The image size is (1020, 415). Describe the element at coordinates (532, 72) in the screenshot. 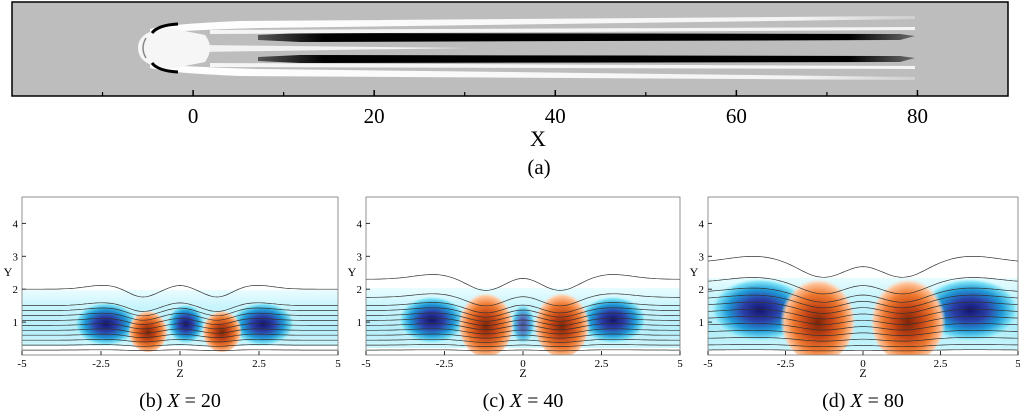

I see `streak-light-lower` at that location.